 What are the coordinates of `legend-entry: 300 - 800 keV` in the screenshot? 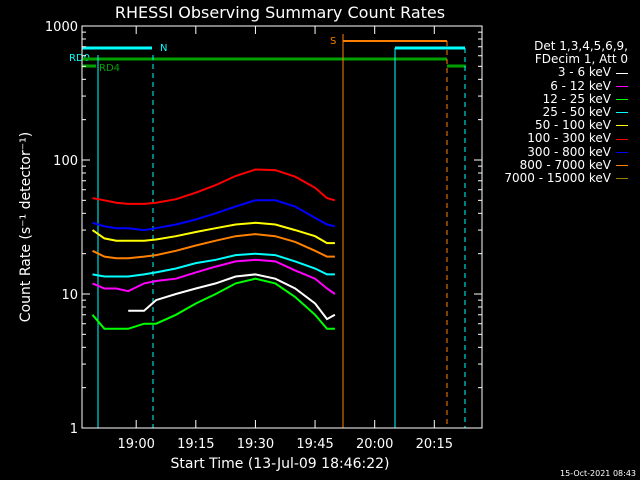 It's located at (548, 151).